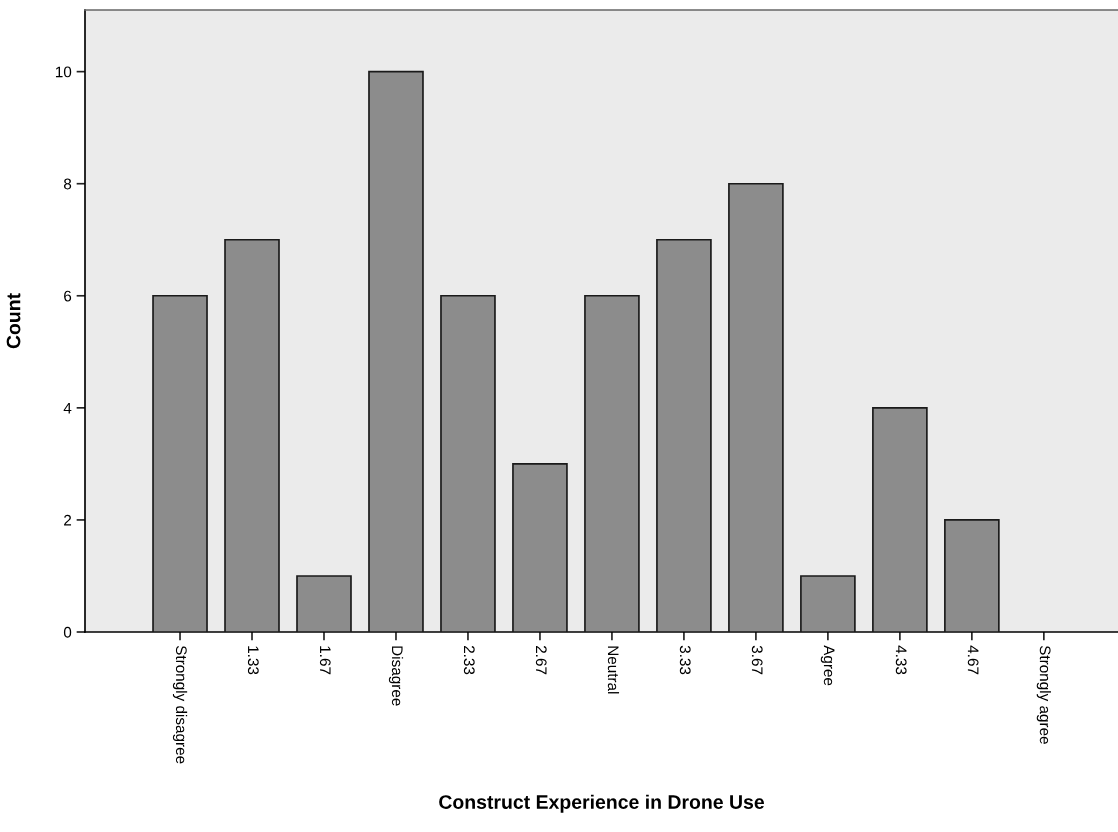  Describe the element at coordinates (253, 660) in the screenshot. I see `x-tick-label: 1.33` at that location.